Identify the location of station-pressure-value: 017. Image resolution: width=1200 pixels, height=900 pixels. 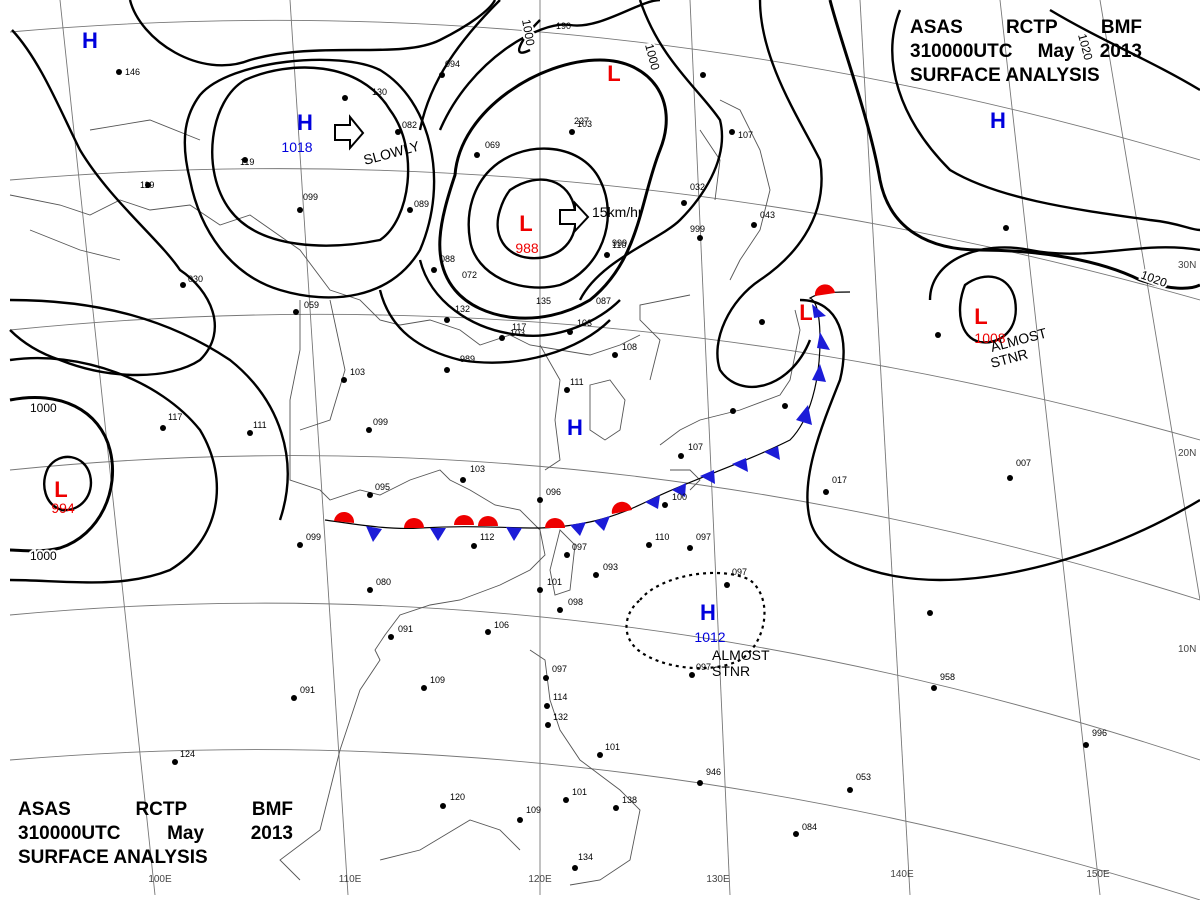
(839, 480).